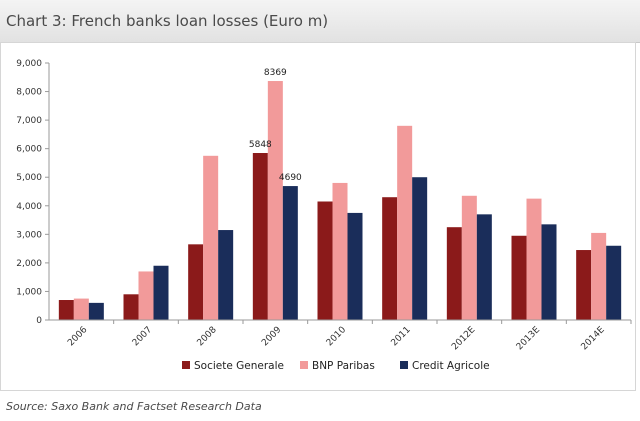 Image resolution: width=640 pixels, height=421 pixels. What do you see at coordinates (451, 366) in the screenshot?
I see `legend-label: Credit Agricole` at bounding box center [451, 366].